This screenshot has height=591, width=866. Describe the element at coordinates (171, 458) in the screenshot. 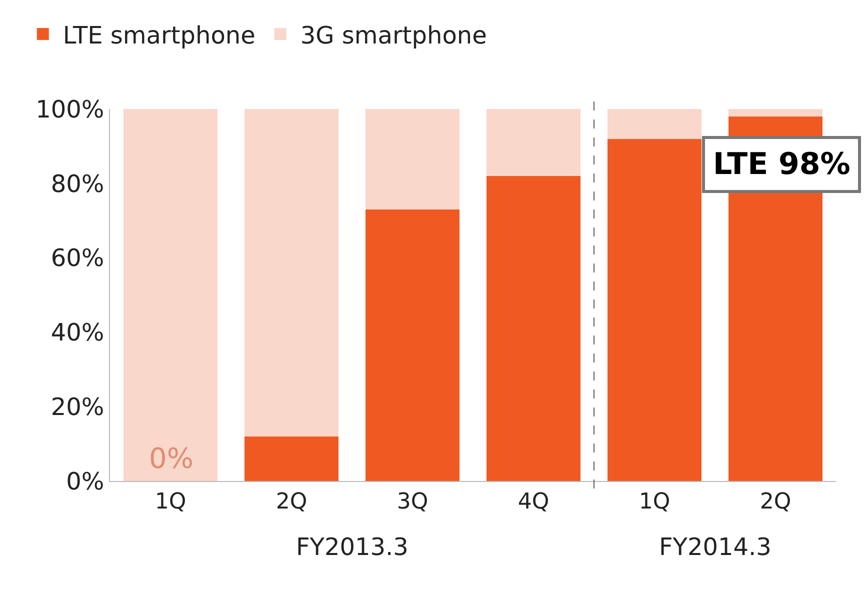

I see `annotation: 0%` at that location.